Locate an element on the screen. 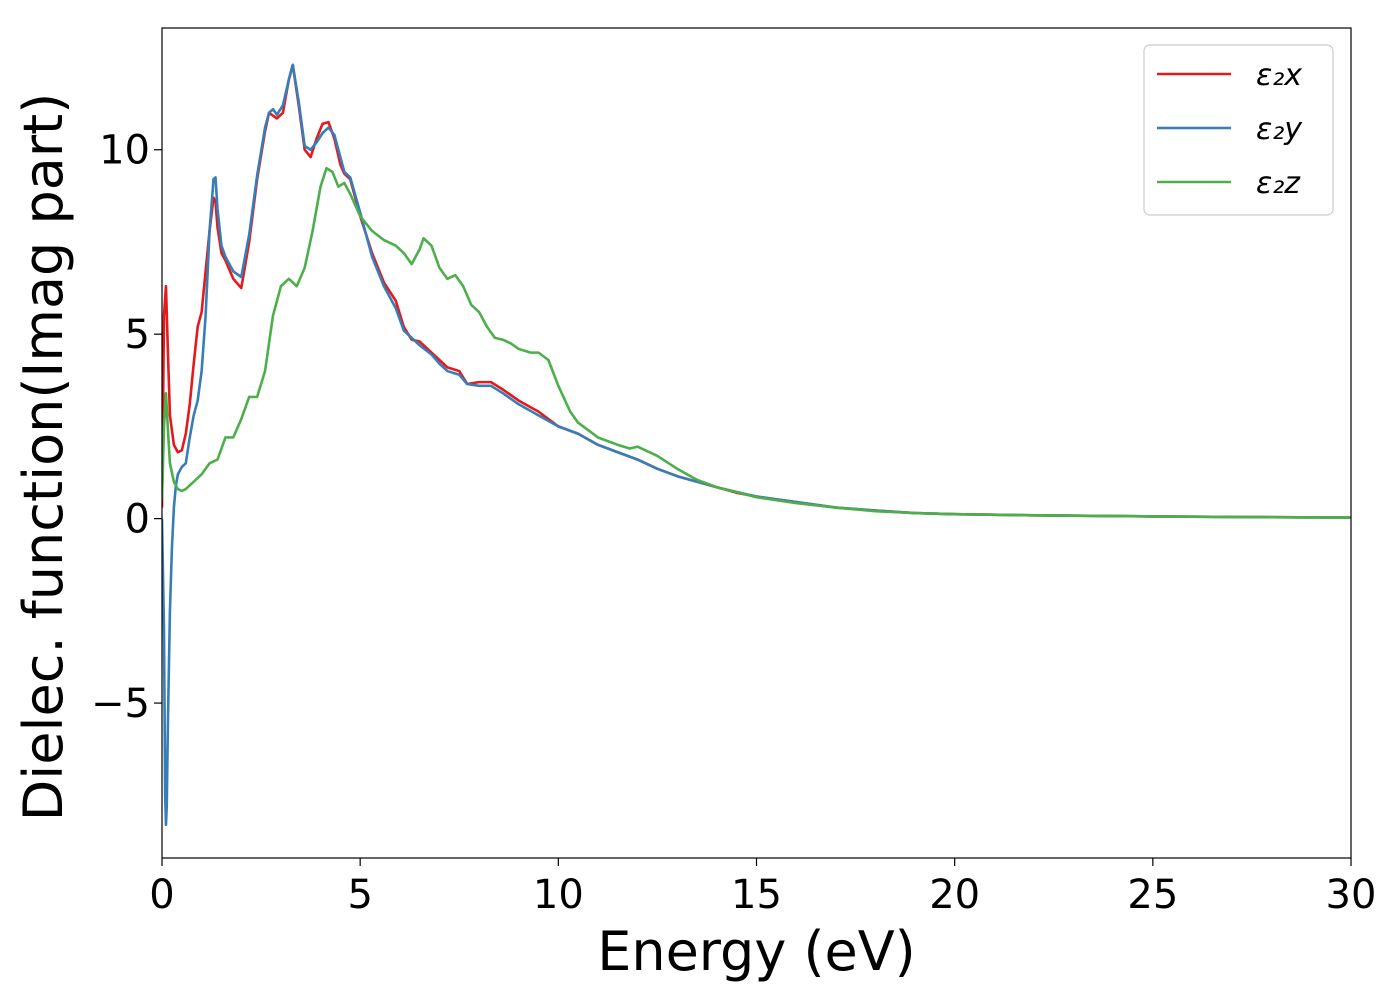 The width and height of the screenshot is (1400, 1000). x-axis: 0 5 10 15 20 25 30 is located at coordinates (762, 888).